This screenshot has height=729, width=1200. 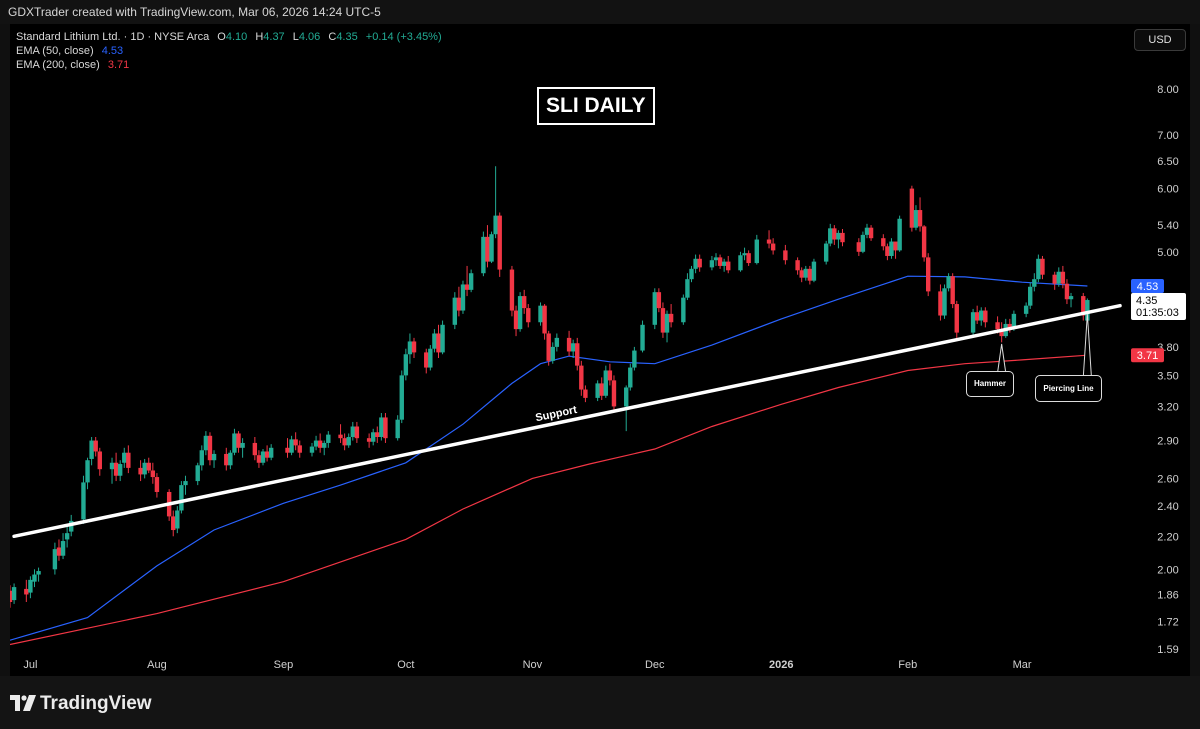 I want to click on price-tick-label: 2.60, so click(x=1167, y=479).